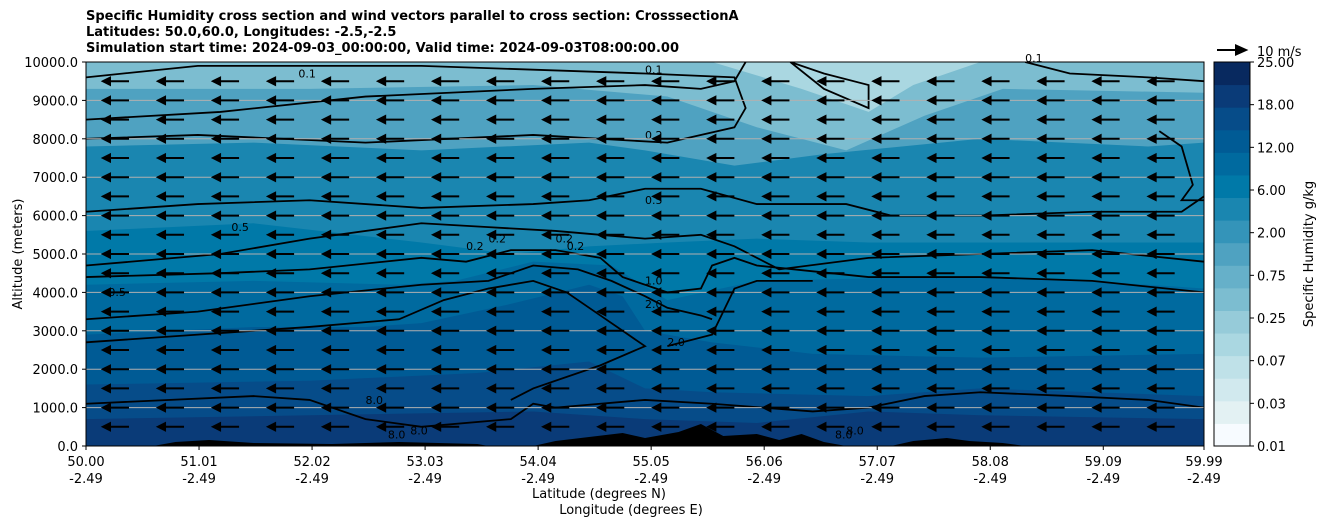 The image size is (1326, 526). What do you see at coordinates (56, 332) in the screenshot?
I see `y-tick-label: 3000.0` at bounding box center [56, 332].